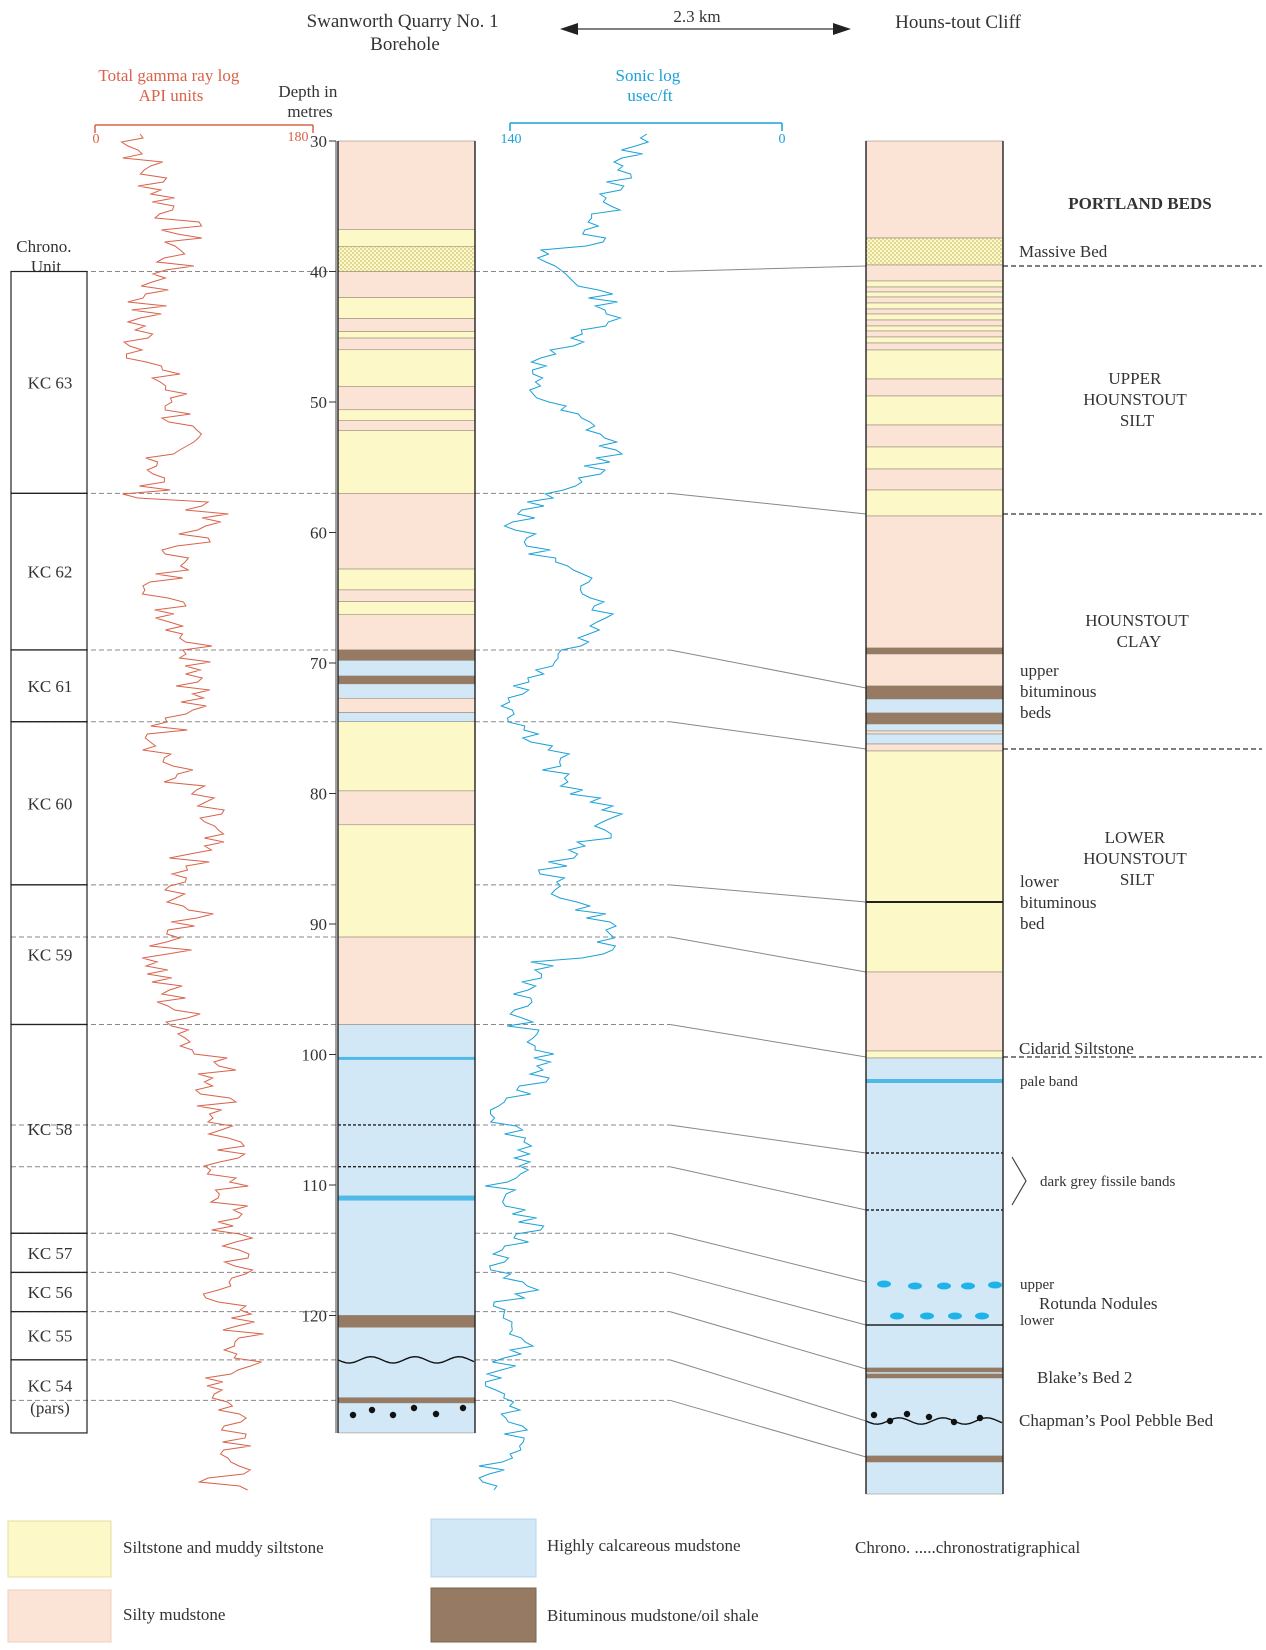  Describe the element at coordinates (318, 533) in the screenshot. I see `depth-tick-label: 60` at that location.